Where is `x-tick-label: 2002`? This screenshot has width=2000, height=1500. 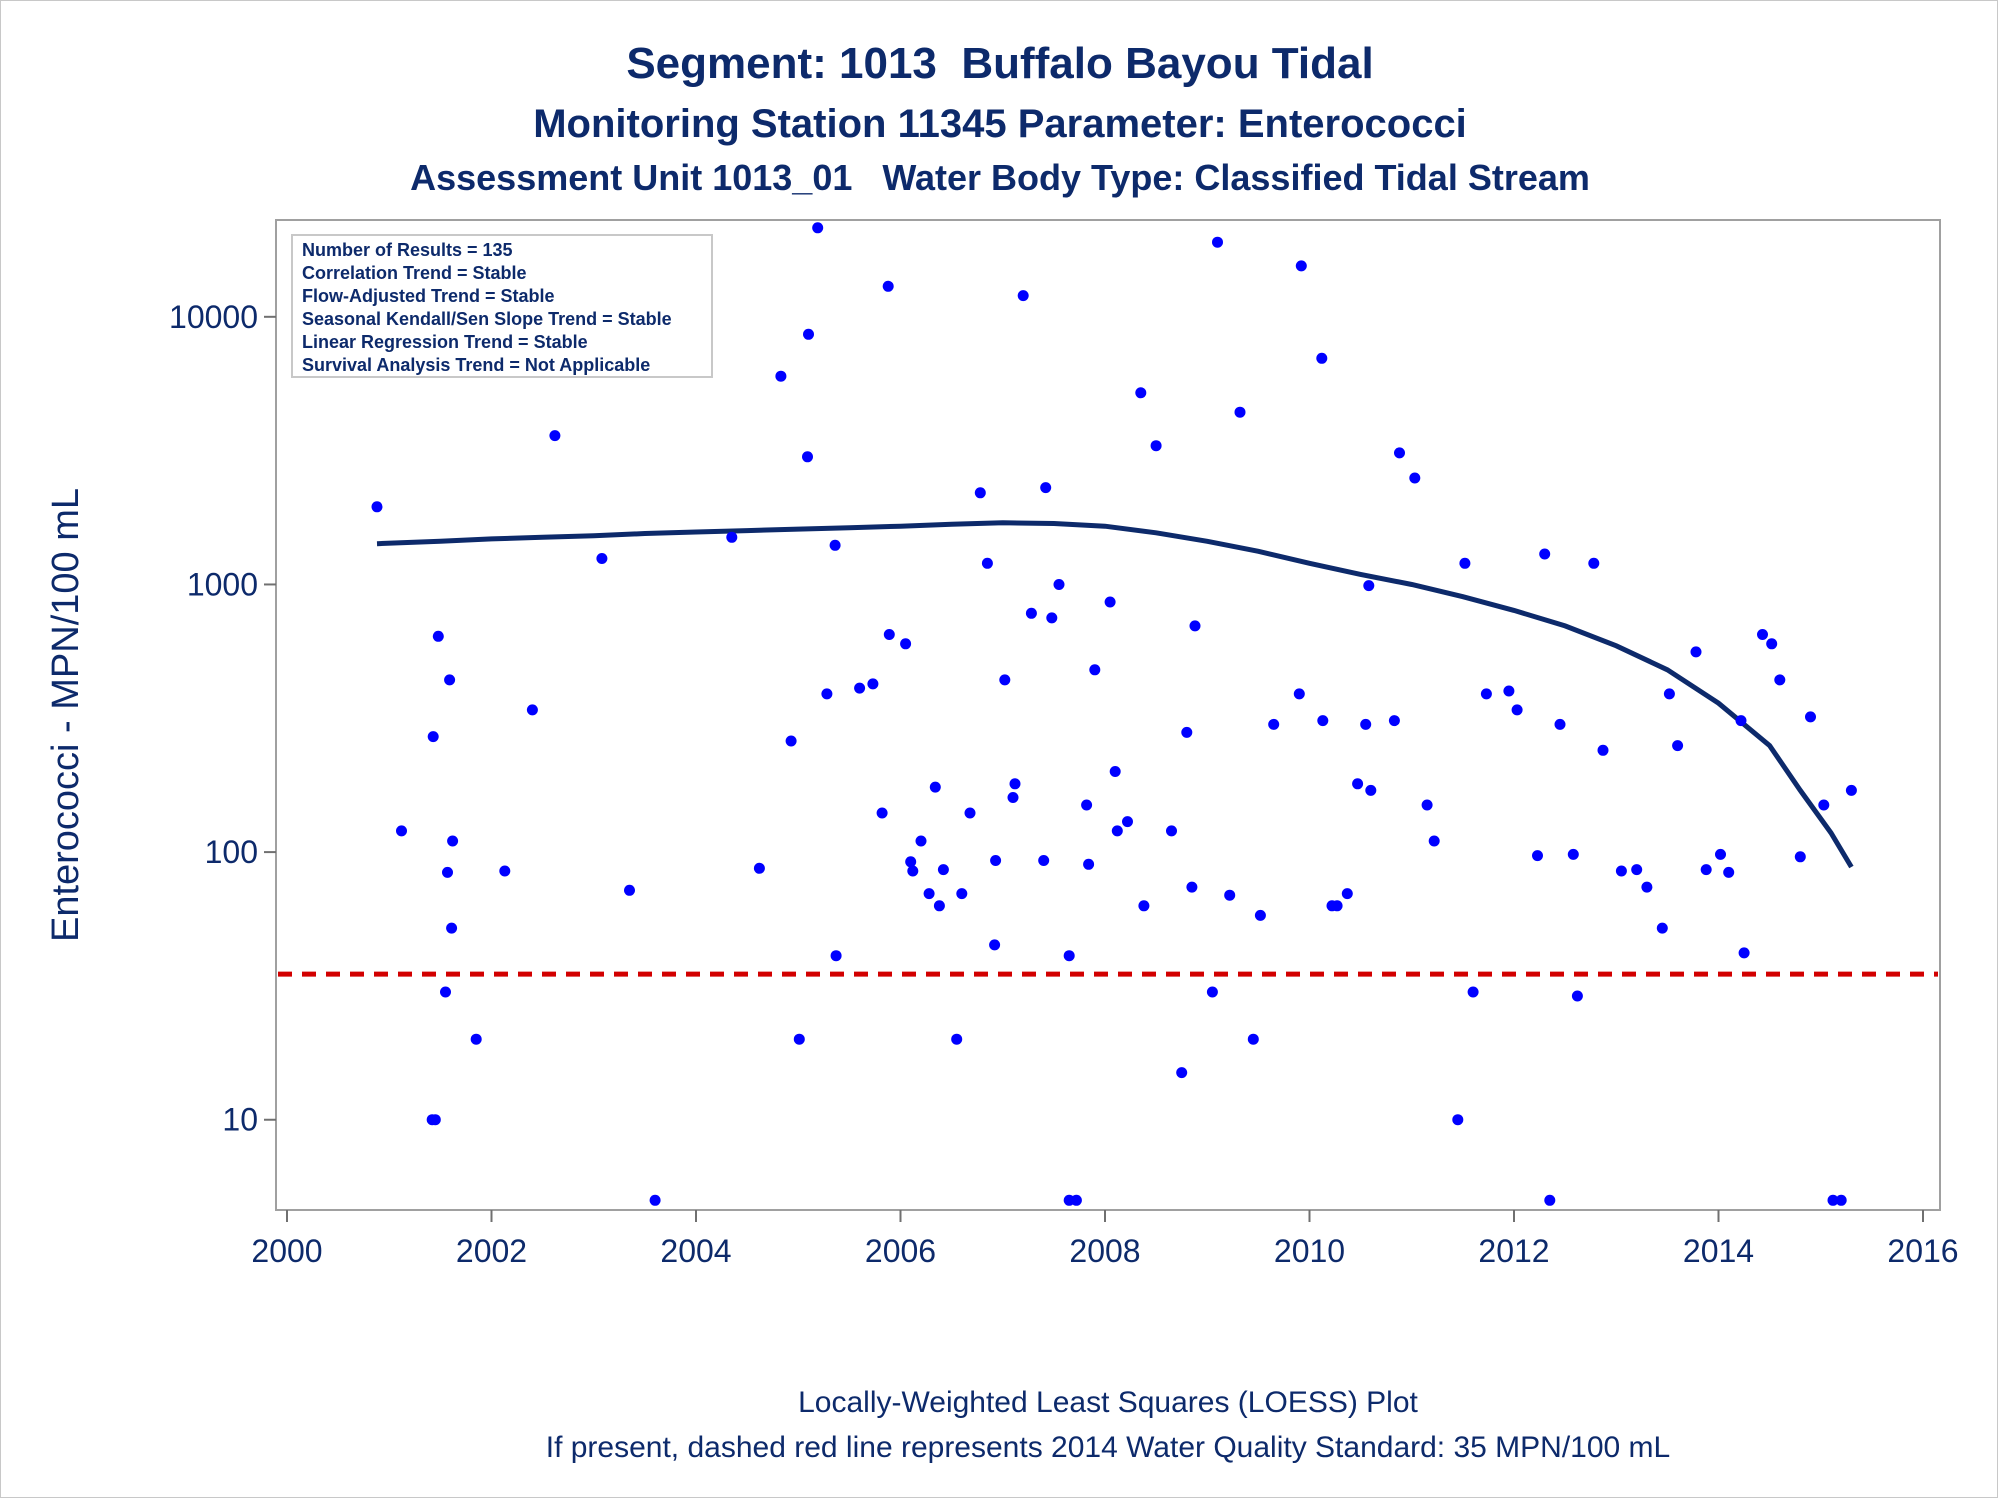
x-tick-label: 2002 is located at coordinates (491, 1251).